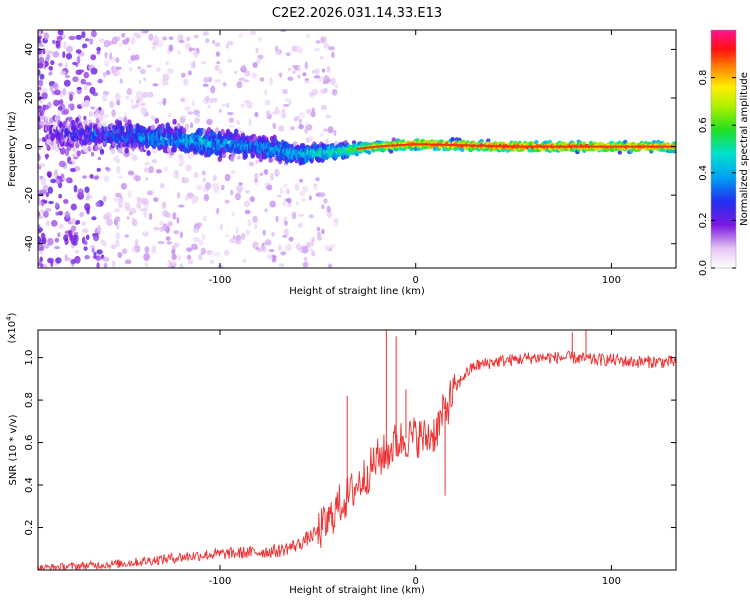  What do you see at coordinates (515, 146) in the screenshot?
I see `spectrogram-peak-line` at bounding box center [515, 146].